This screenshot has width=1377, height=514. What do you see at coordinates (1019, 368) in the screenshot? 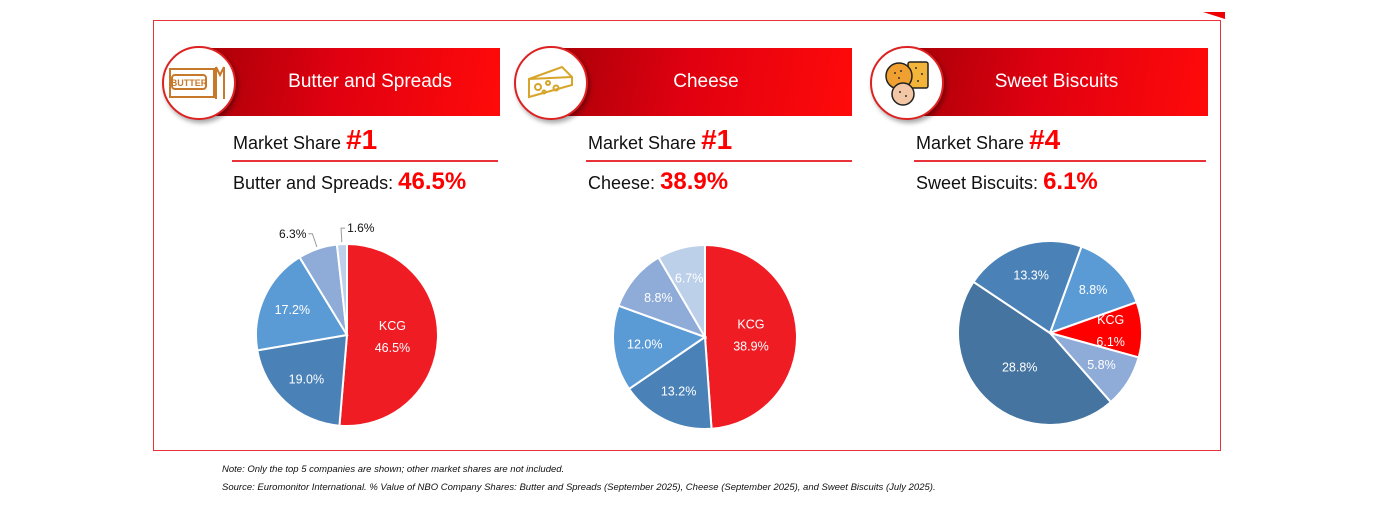
I see `data-label: 28.8%` at bounding box center [1019, 368].